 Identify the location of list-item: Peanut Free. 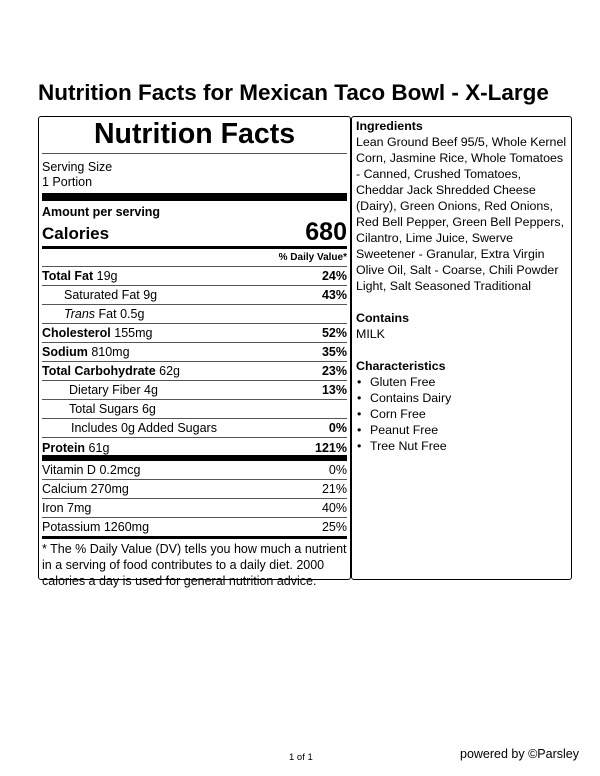
(461, 430).